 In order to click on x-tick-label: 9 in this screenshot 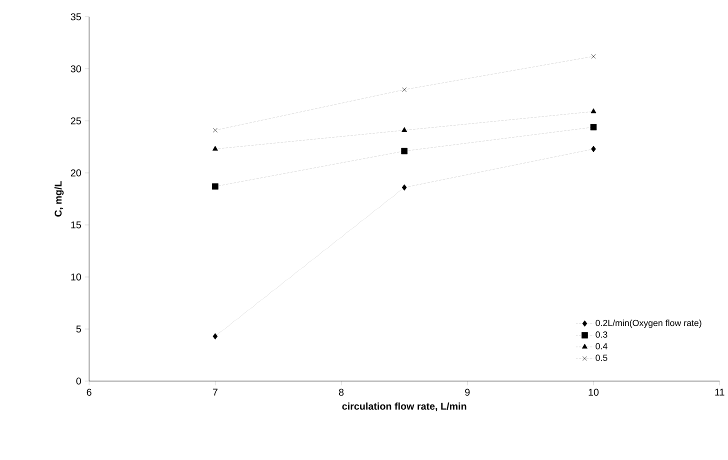, I will do `click(467, 392)`.